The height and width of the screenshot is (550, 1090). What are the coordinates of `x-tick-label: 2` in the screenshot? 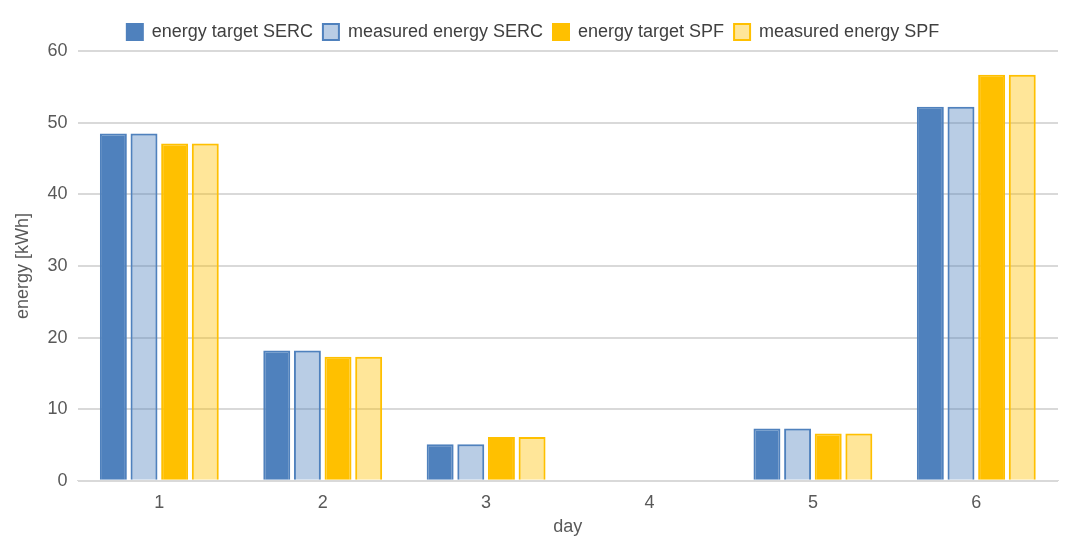 It's located at (322, 501).